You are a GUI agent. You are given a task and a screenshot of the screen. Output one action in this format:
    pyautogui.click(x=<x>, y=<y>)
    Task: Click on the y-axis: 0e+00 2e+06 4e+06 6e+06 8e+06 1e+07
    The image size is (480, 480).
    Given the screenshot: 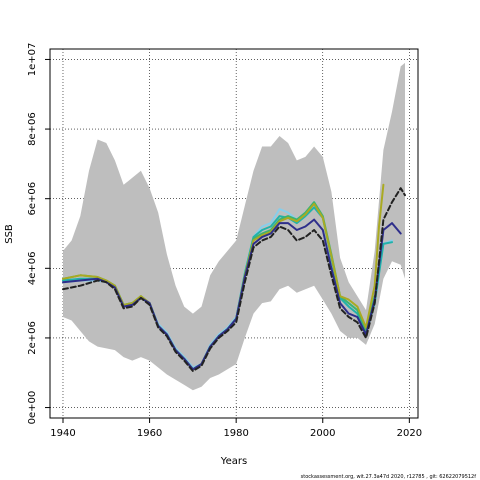 What is the action you would take?
    pyautogui.click(x=38, y=234)
    